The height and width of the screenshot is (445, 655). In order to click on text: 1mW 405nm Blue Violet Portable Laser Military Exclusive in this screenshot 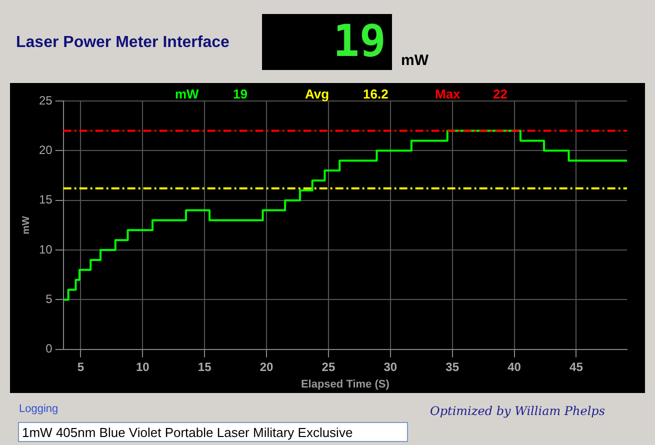, I will do `click(213, 432)`.